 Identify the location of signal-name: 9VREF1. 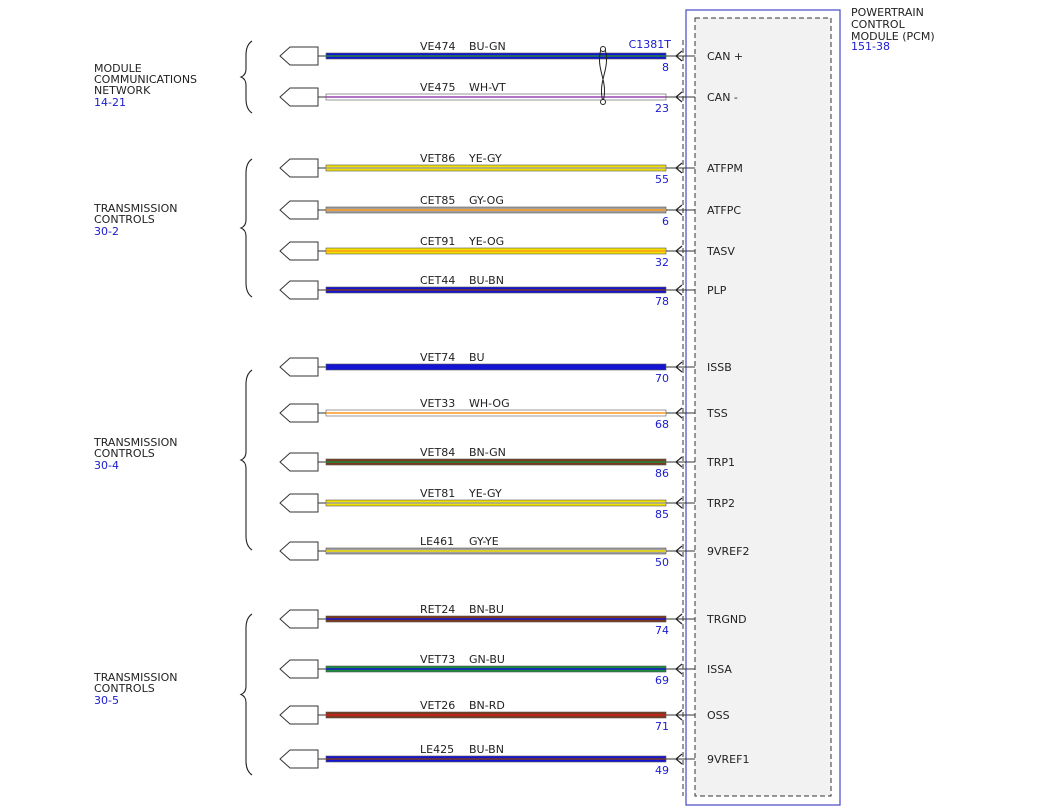
(728, 759).